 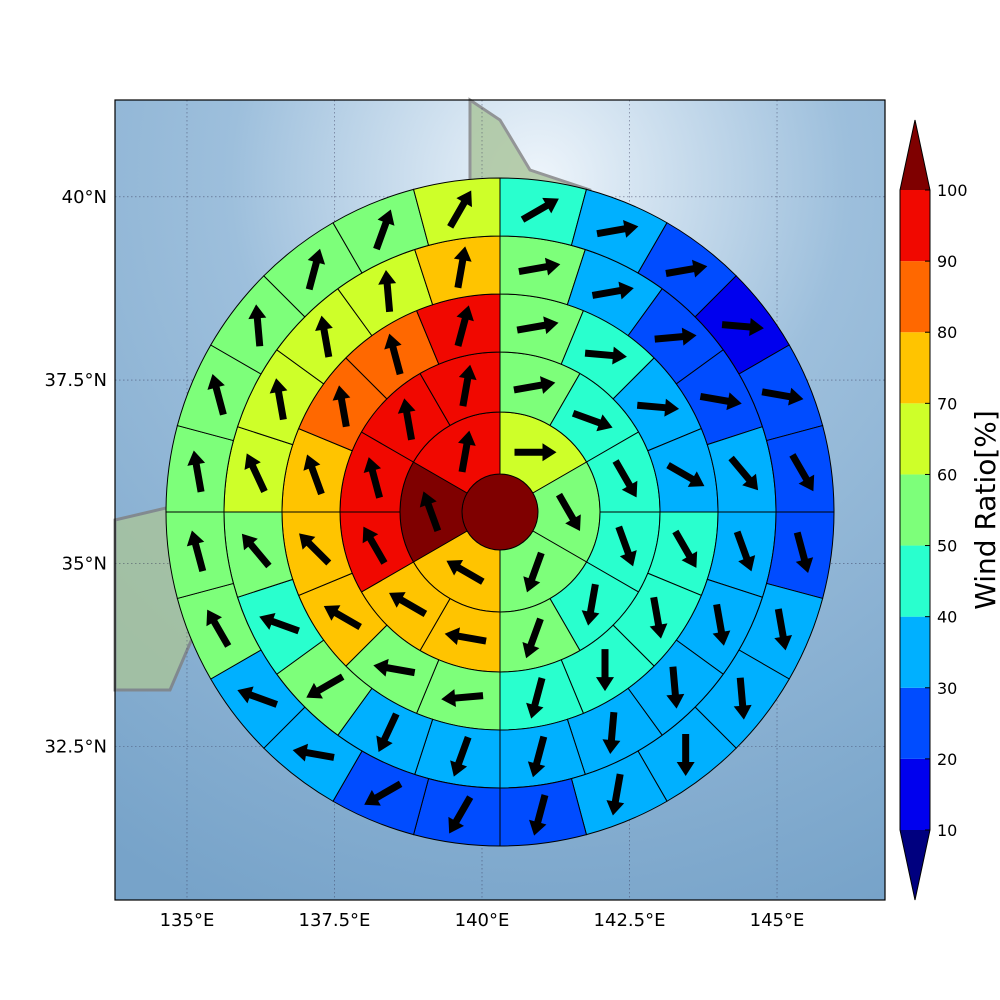 What do you see at coordinates (952, 190) in the screenshot?
I see `colorbar-tick-label: 100` at bounding box center [952, 190].